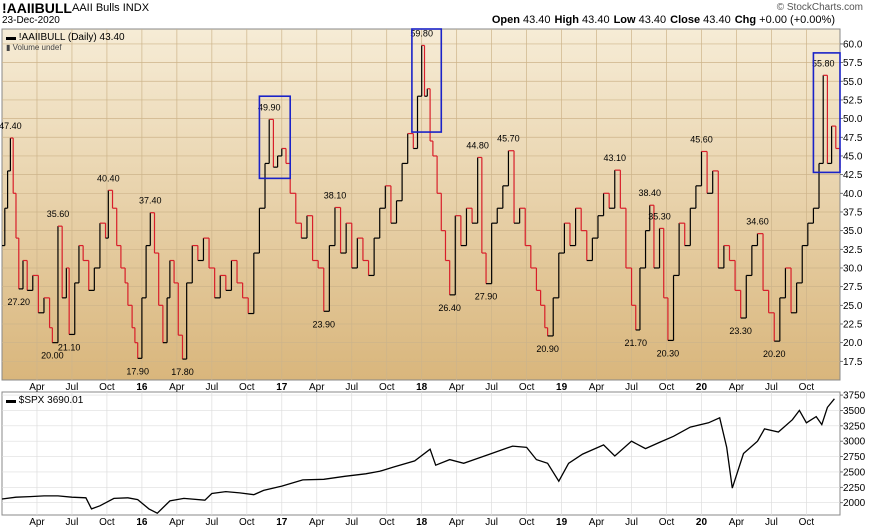 Image resolution: width=869 pixels, height=530 pixels. I want to click on y-tick-label: 3750, so click(854, 396).